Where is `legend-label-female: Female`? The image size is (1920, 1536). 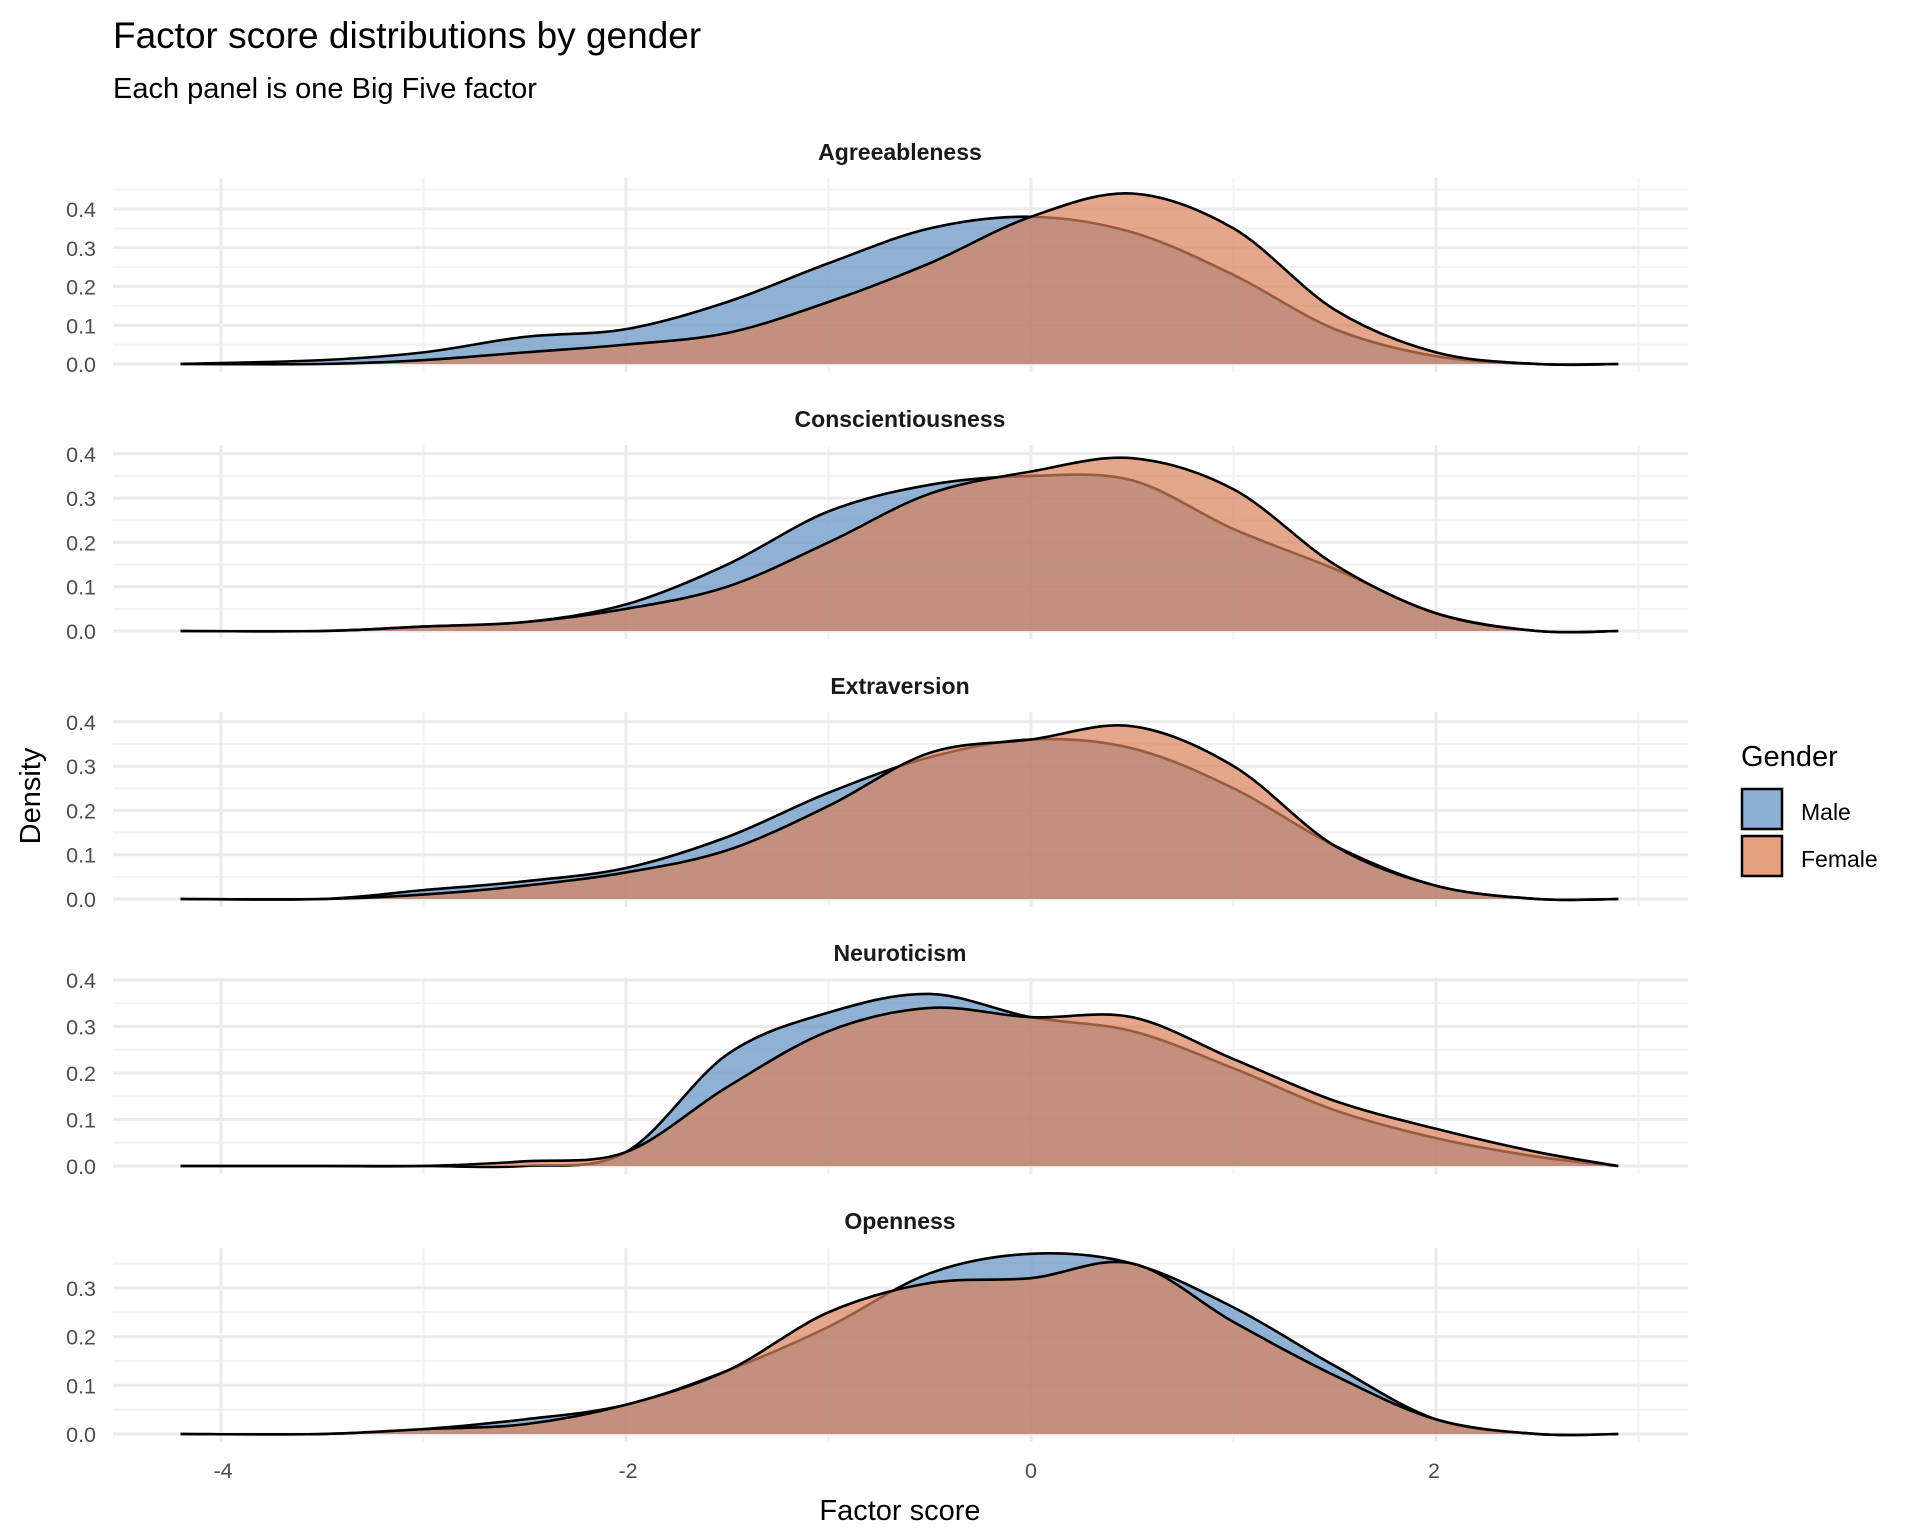 legend-label-female: Female is located at coordinates (1839, 859).